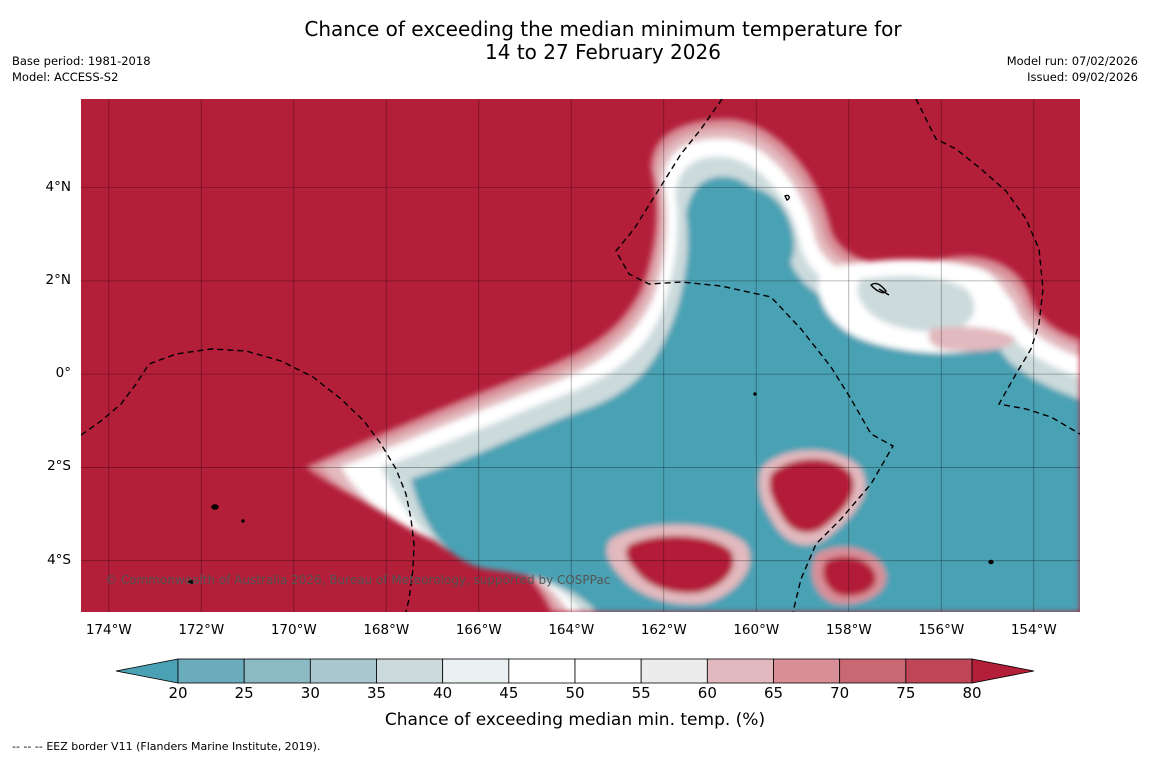 The height and width of the screenshot is (758, 1150). I want to click on colorbar-tick-label: 55, so click(641, 693).